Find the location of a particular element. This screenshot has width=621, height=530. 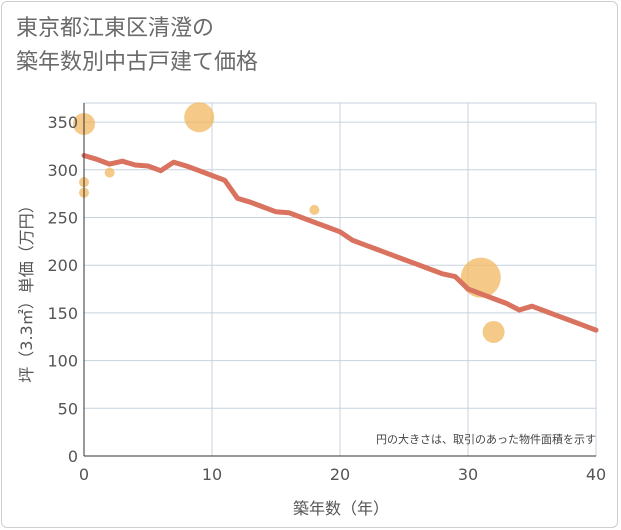

size-annotation: 円の大きさは、取引のあった物件面積を示す is located at coordinates (486, 439).